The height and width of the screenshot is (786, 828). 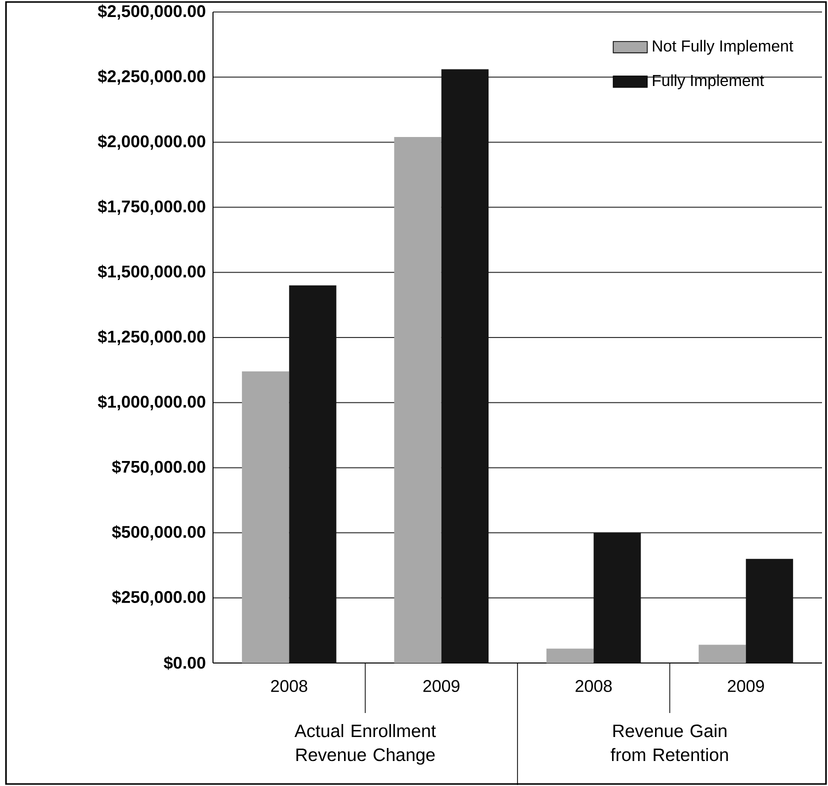 What do you see at coordinates (159, 532) in the screenshot?
I see `y-tick-label: $500,000.00` at bounding box center [159, 532].